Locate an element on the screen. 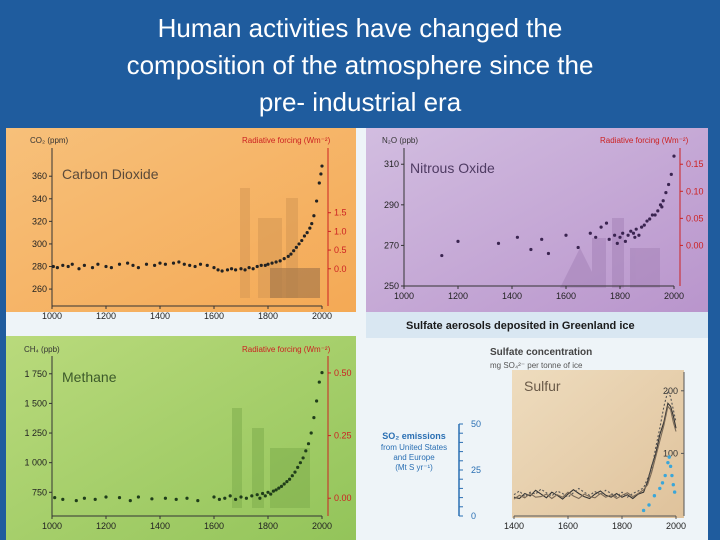 This screenshot has height=540, width=720. ch4-y-tick-label: 750 is located at coordinates (39, 492).